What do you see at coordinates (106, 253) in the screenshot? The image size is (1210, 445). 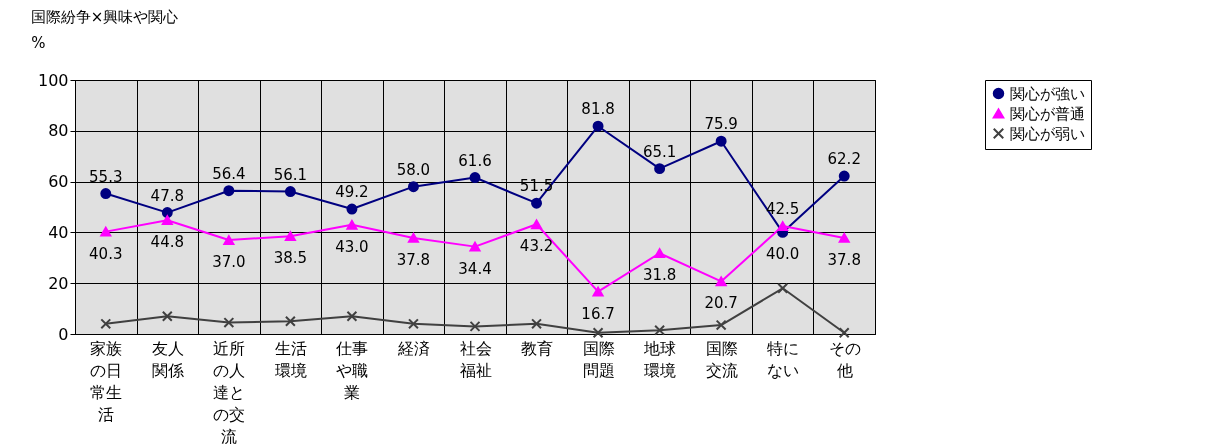 I see `data-label: 40.3` at bounding box center [106, 253].